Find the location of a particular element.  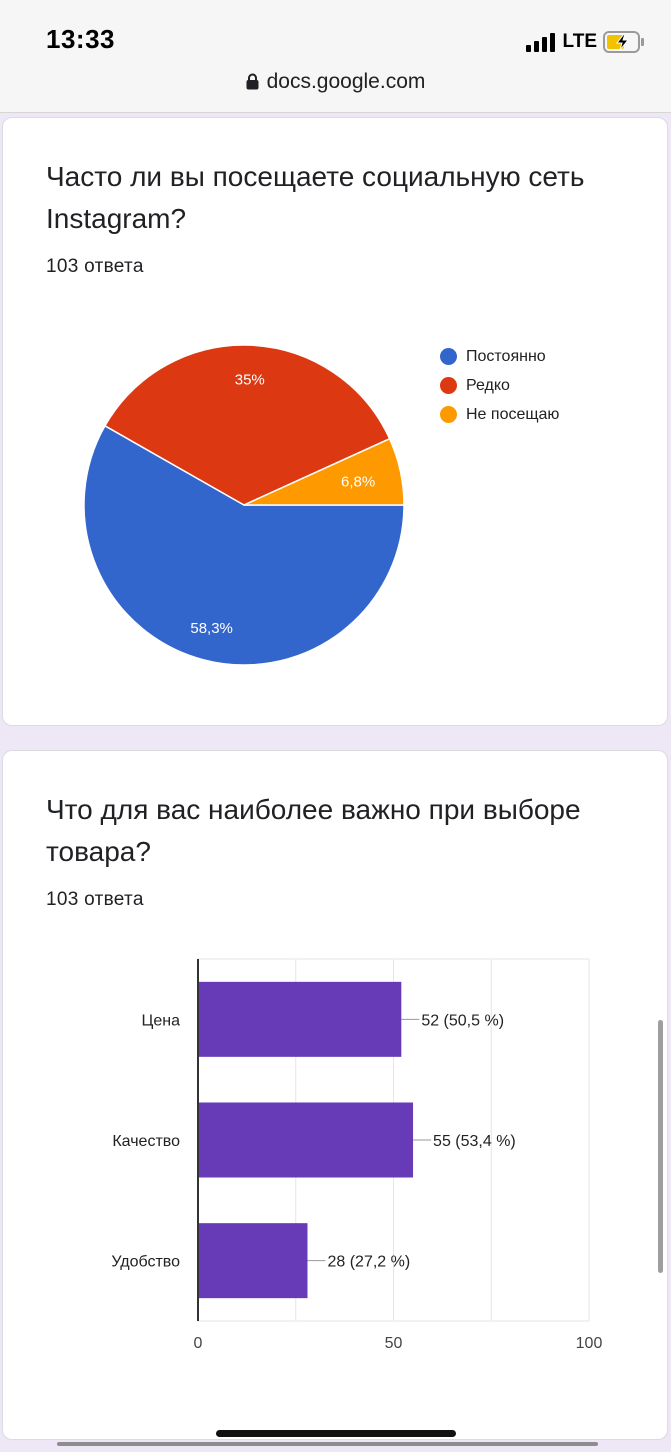

category-label: Цена is located at coordinates (161, 1020).